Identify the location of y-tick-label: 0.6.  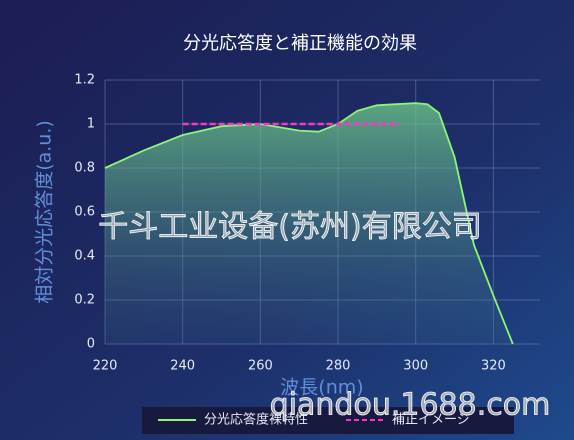
(84, 212).